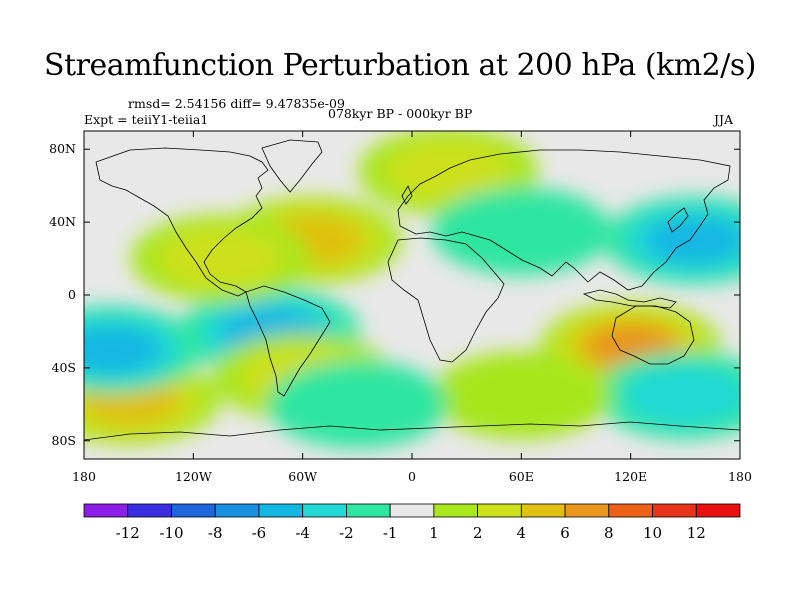 This screenshot has width=800, height=600. I want to click on coastline-africa, so click(446, 300).